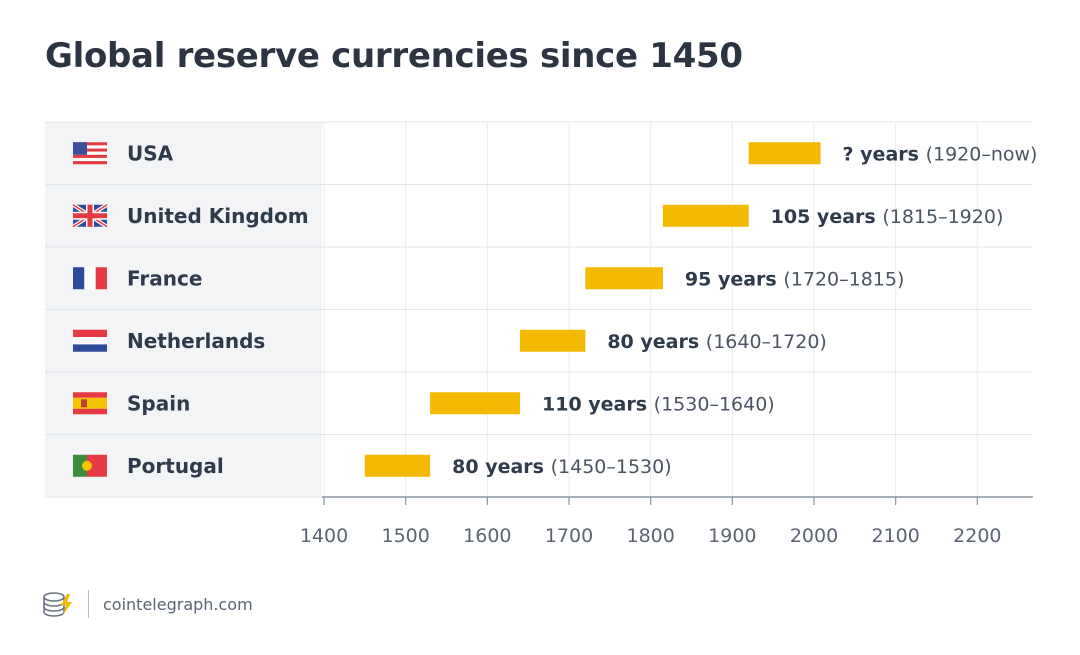  What do you see at coordinates (218, 216) in the screenshot?
I see `category-label: United Kingdom` at bounding box center [218, 216].